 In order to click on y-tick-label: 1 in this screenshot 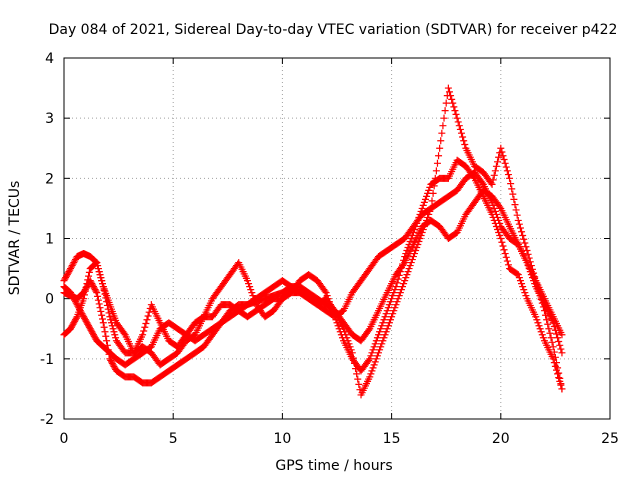, I will do `click(49, 240)`.